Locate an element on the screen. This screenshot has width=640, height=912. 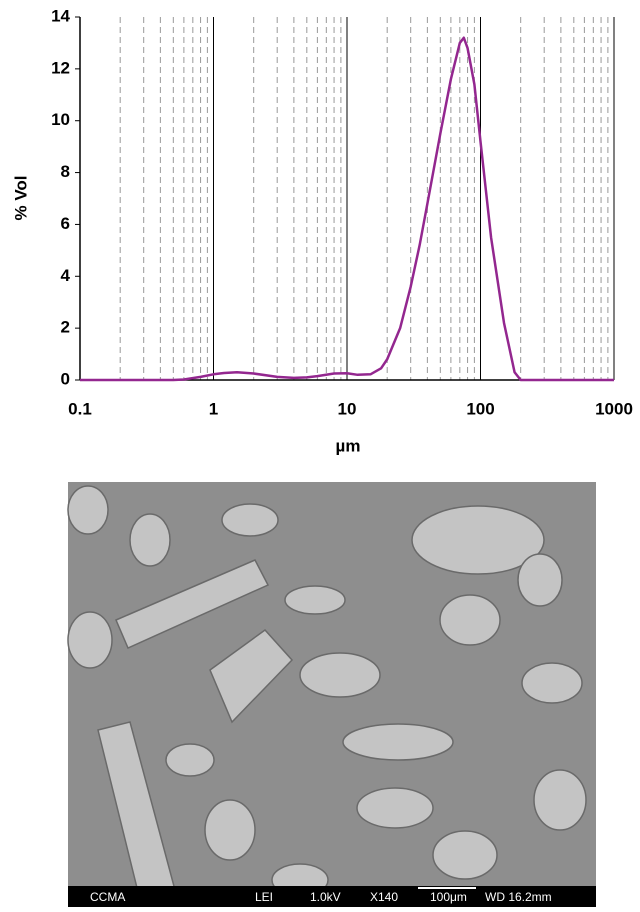
x-tick-label: 0.1 is located at coordinates (80, 408).